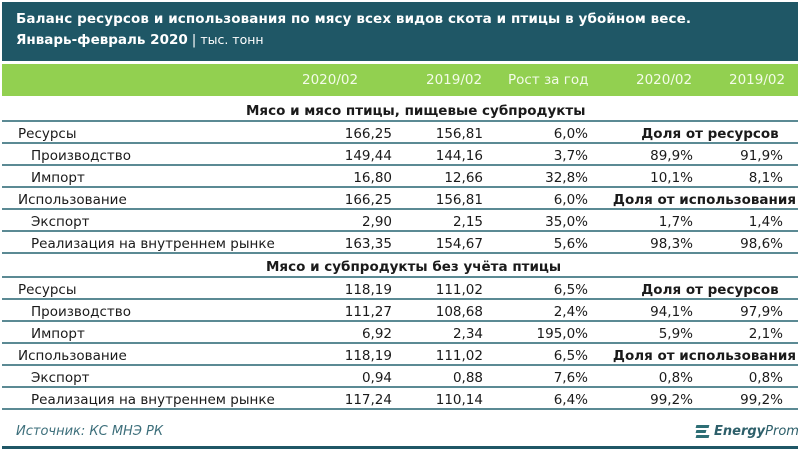  Describe the element at coordinates (671, 244) in the screenshot. I see `share-2020: 98,3%` at that location.